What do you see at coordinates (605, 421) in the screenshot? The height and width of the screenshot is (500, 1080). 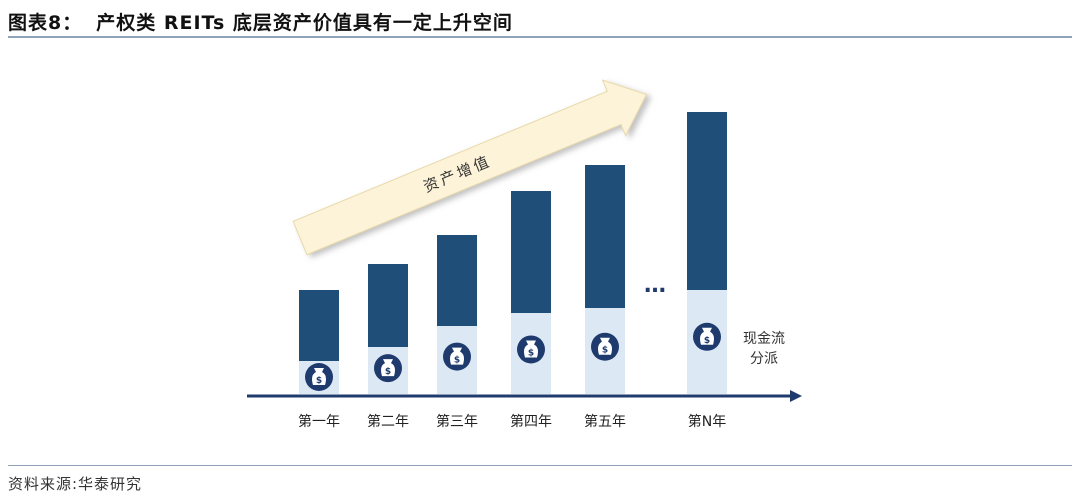 I see `year-label: 第五年` at bounding box center [605, 421].